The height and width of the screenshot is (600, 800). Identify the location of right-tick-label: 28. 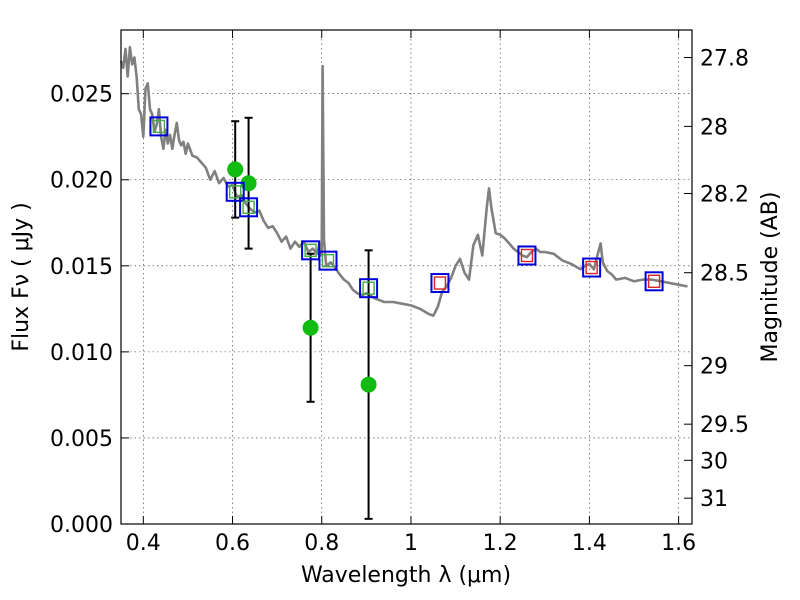
(714, 127).